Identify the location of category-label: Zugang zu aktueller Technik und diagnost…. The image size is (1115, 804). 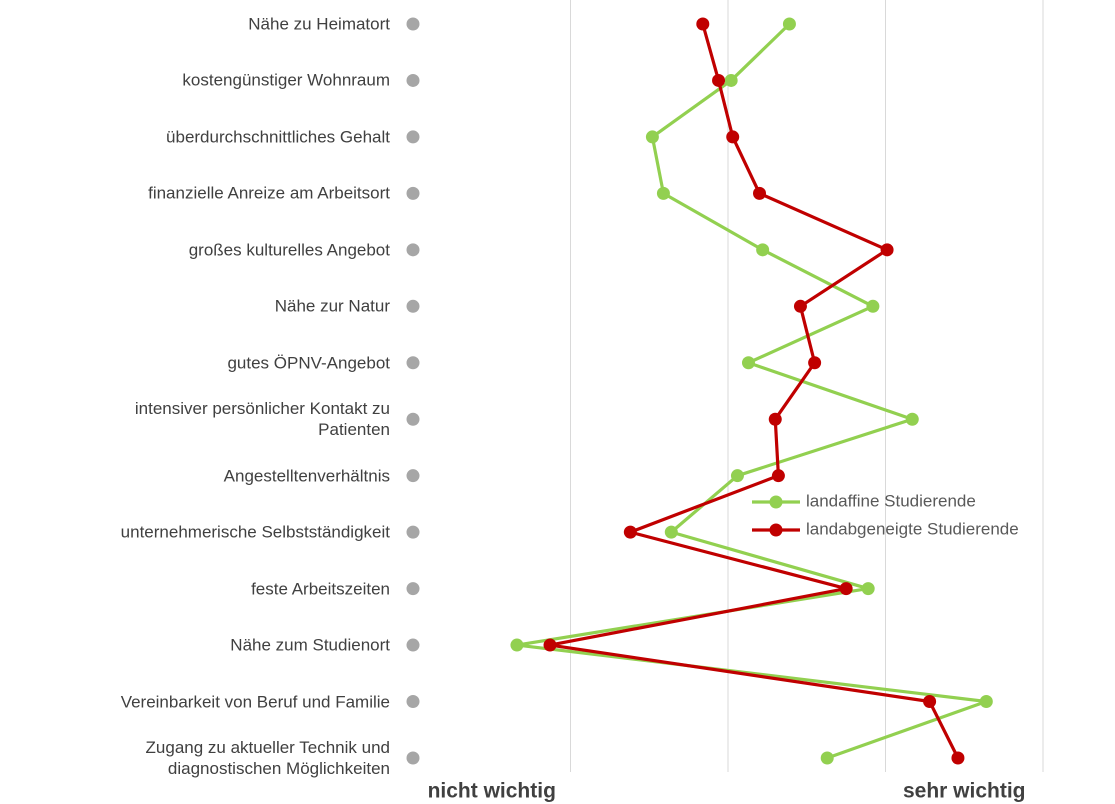
(267, 757).